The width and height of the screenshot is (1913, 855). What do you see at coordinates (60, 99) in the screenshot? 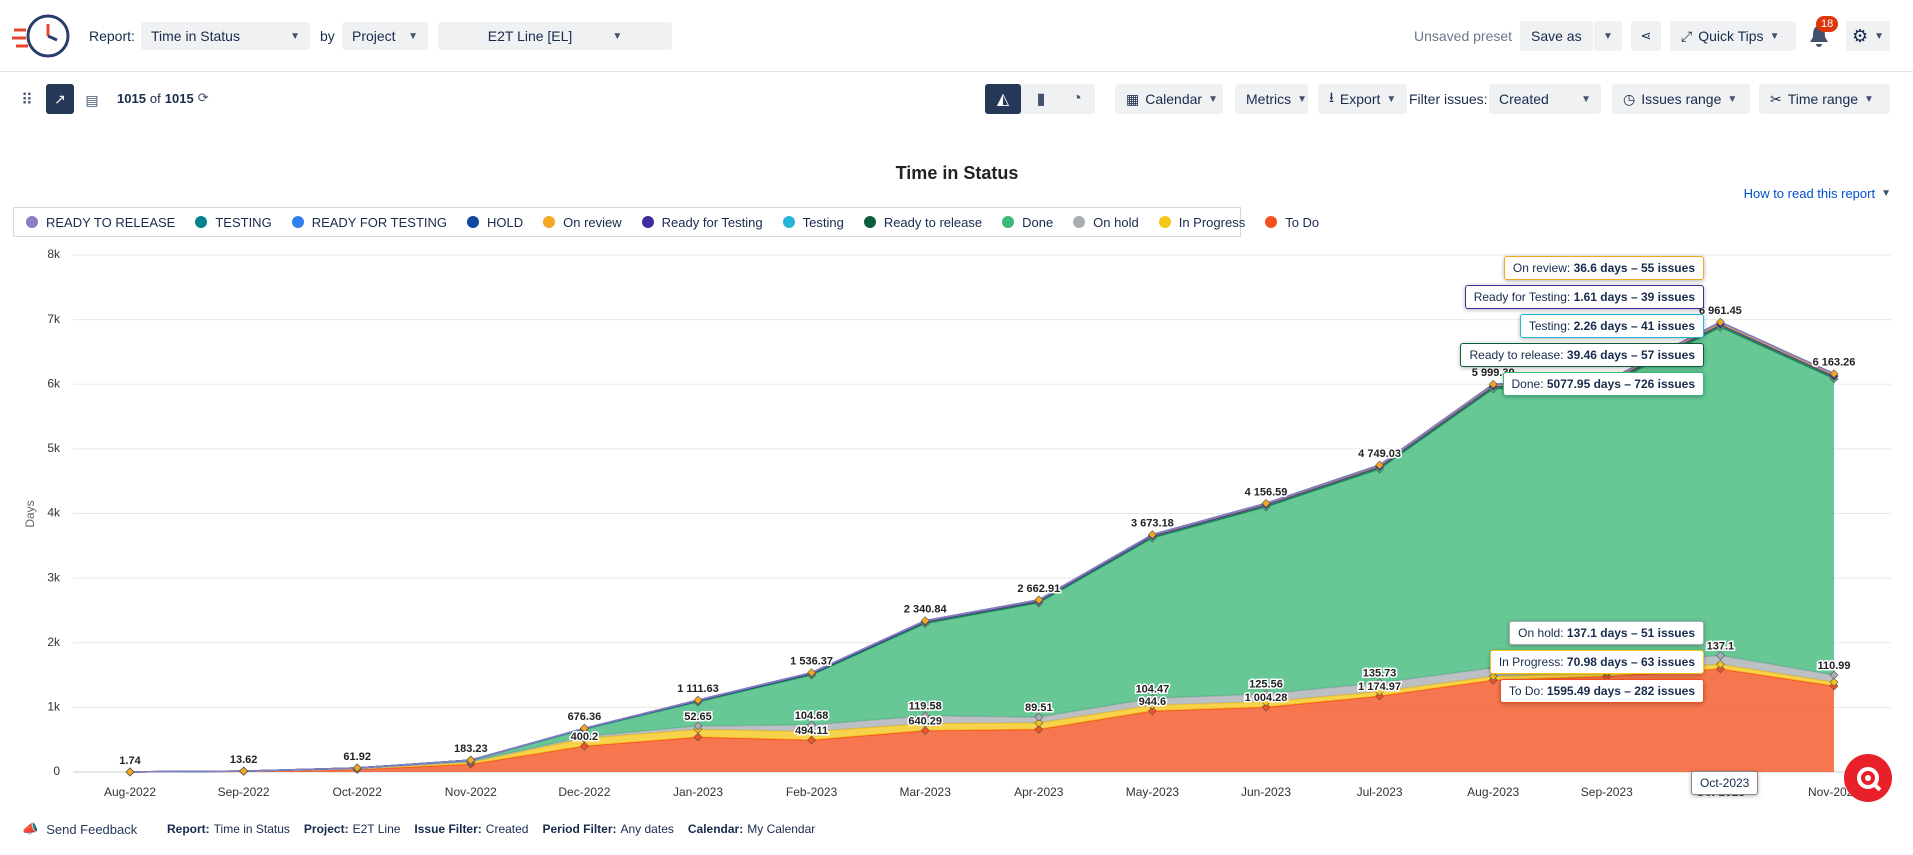
I see `chart-view-button: ↗` at bounding box center [60, 99].